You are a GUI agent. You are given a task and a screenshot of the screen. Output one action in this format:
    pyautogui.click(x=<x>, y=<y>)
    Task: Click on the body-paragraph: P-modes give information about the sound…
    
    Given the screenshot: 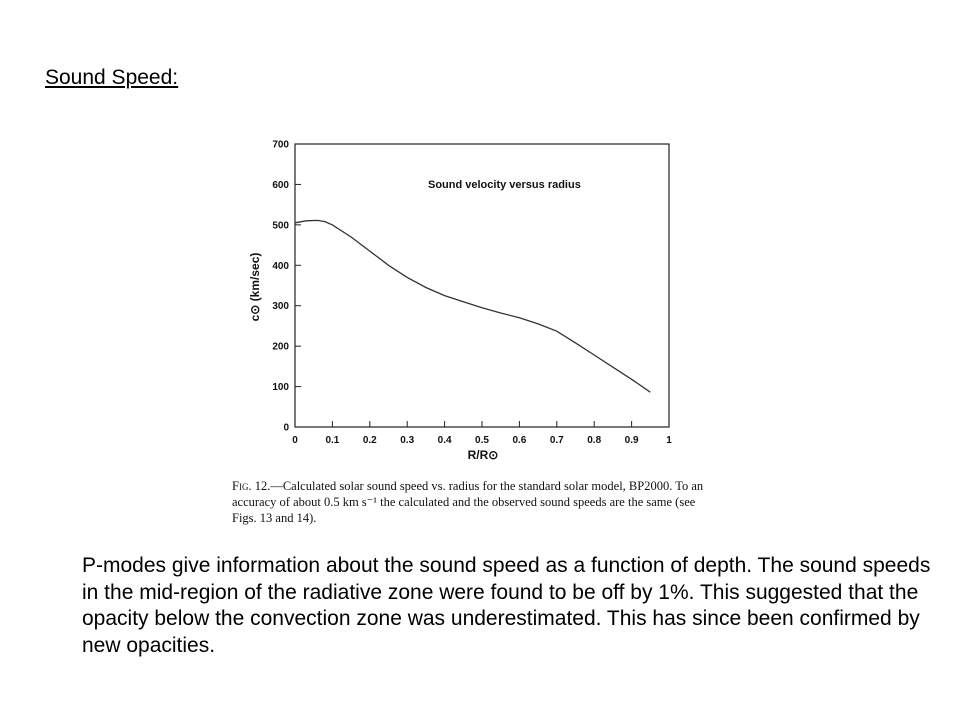 What is the action you would take?
    pyautogui.click(x=506, y=605)
    